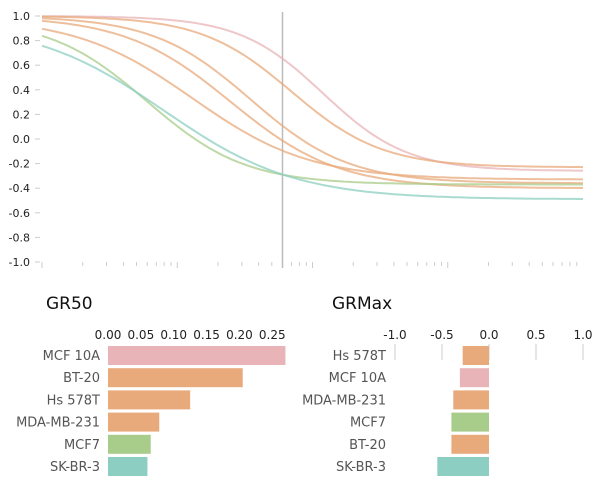  Describe the element at coordinates (173, 335) in the screenshot. I see `gr50-x-tick-label: 0.10` at that location.